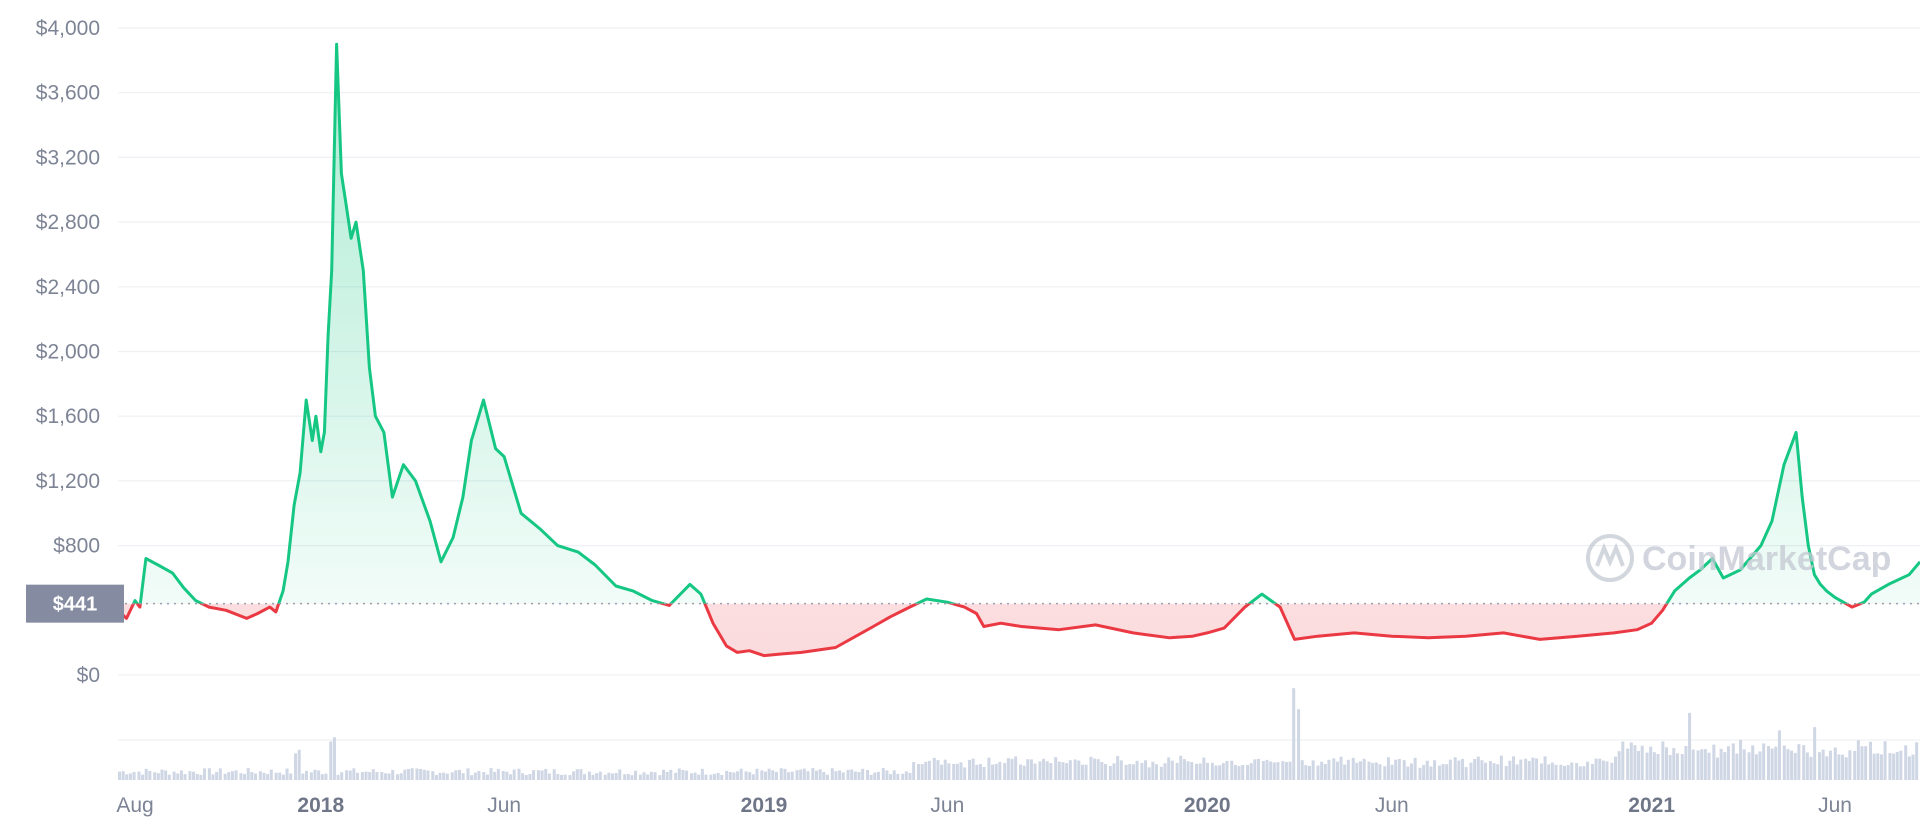 Image resolution: width=1920 pixels, height=835 pixels. Describe the element at coordinates (68, 481) in the screenshot. I see `y-tick-label: $1,200` at that location.